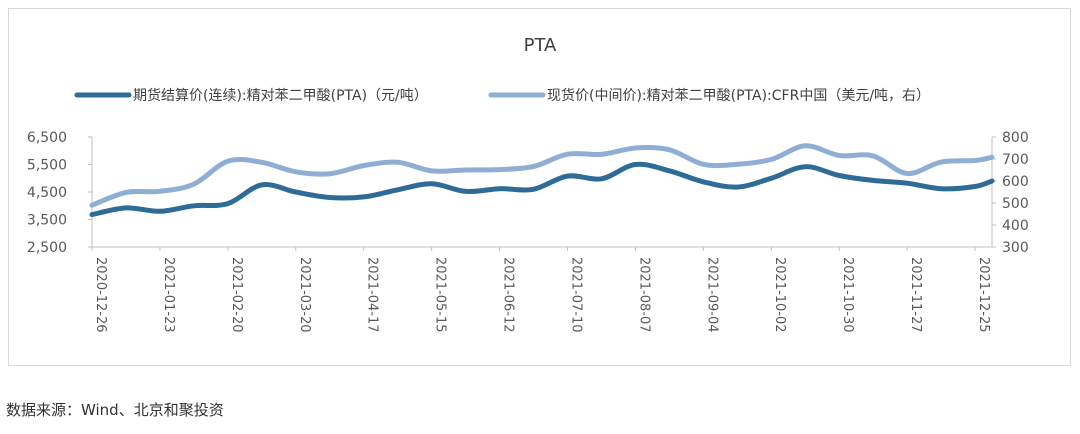 The image size is (1080, 434). I want to click on y-right-tick-label: 300, so click(1015, 248).